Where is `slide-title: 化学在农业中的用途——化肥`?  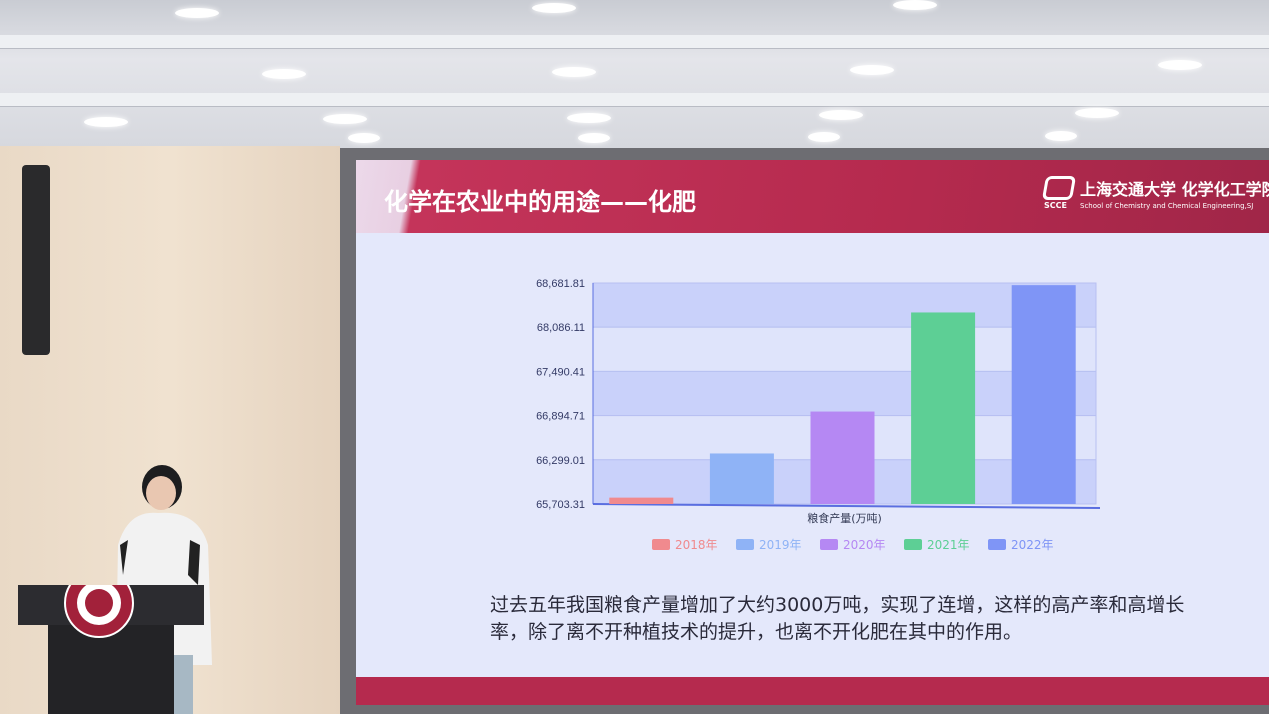
slide-title: 化学在农业中的用途——化肥 is located at coordinates (540, 202).